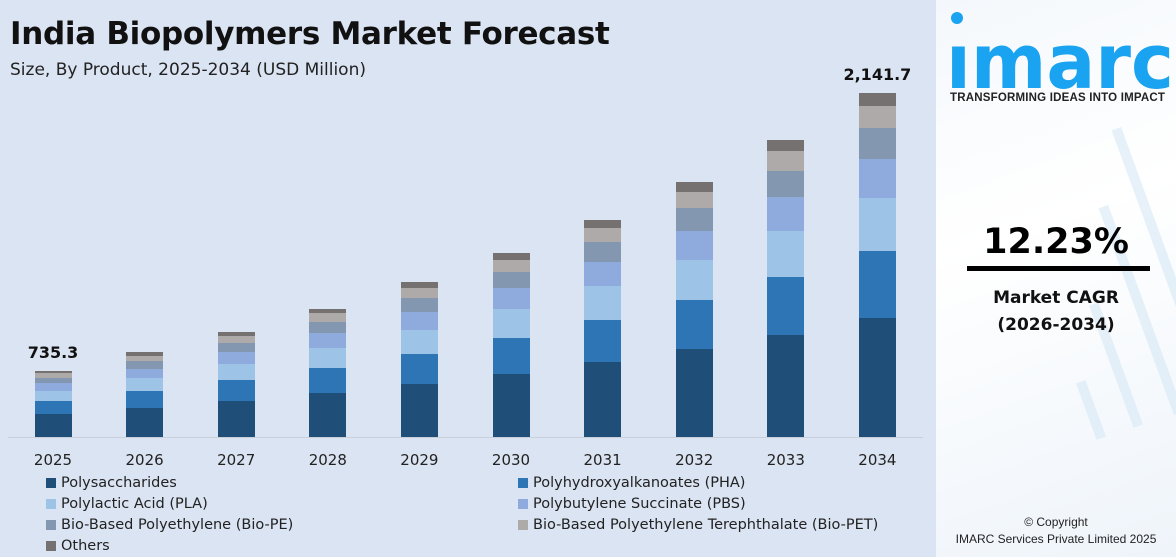  I want to click on x-tick-label: 2028, so click(327, 460).